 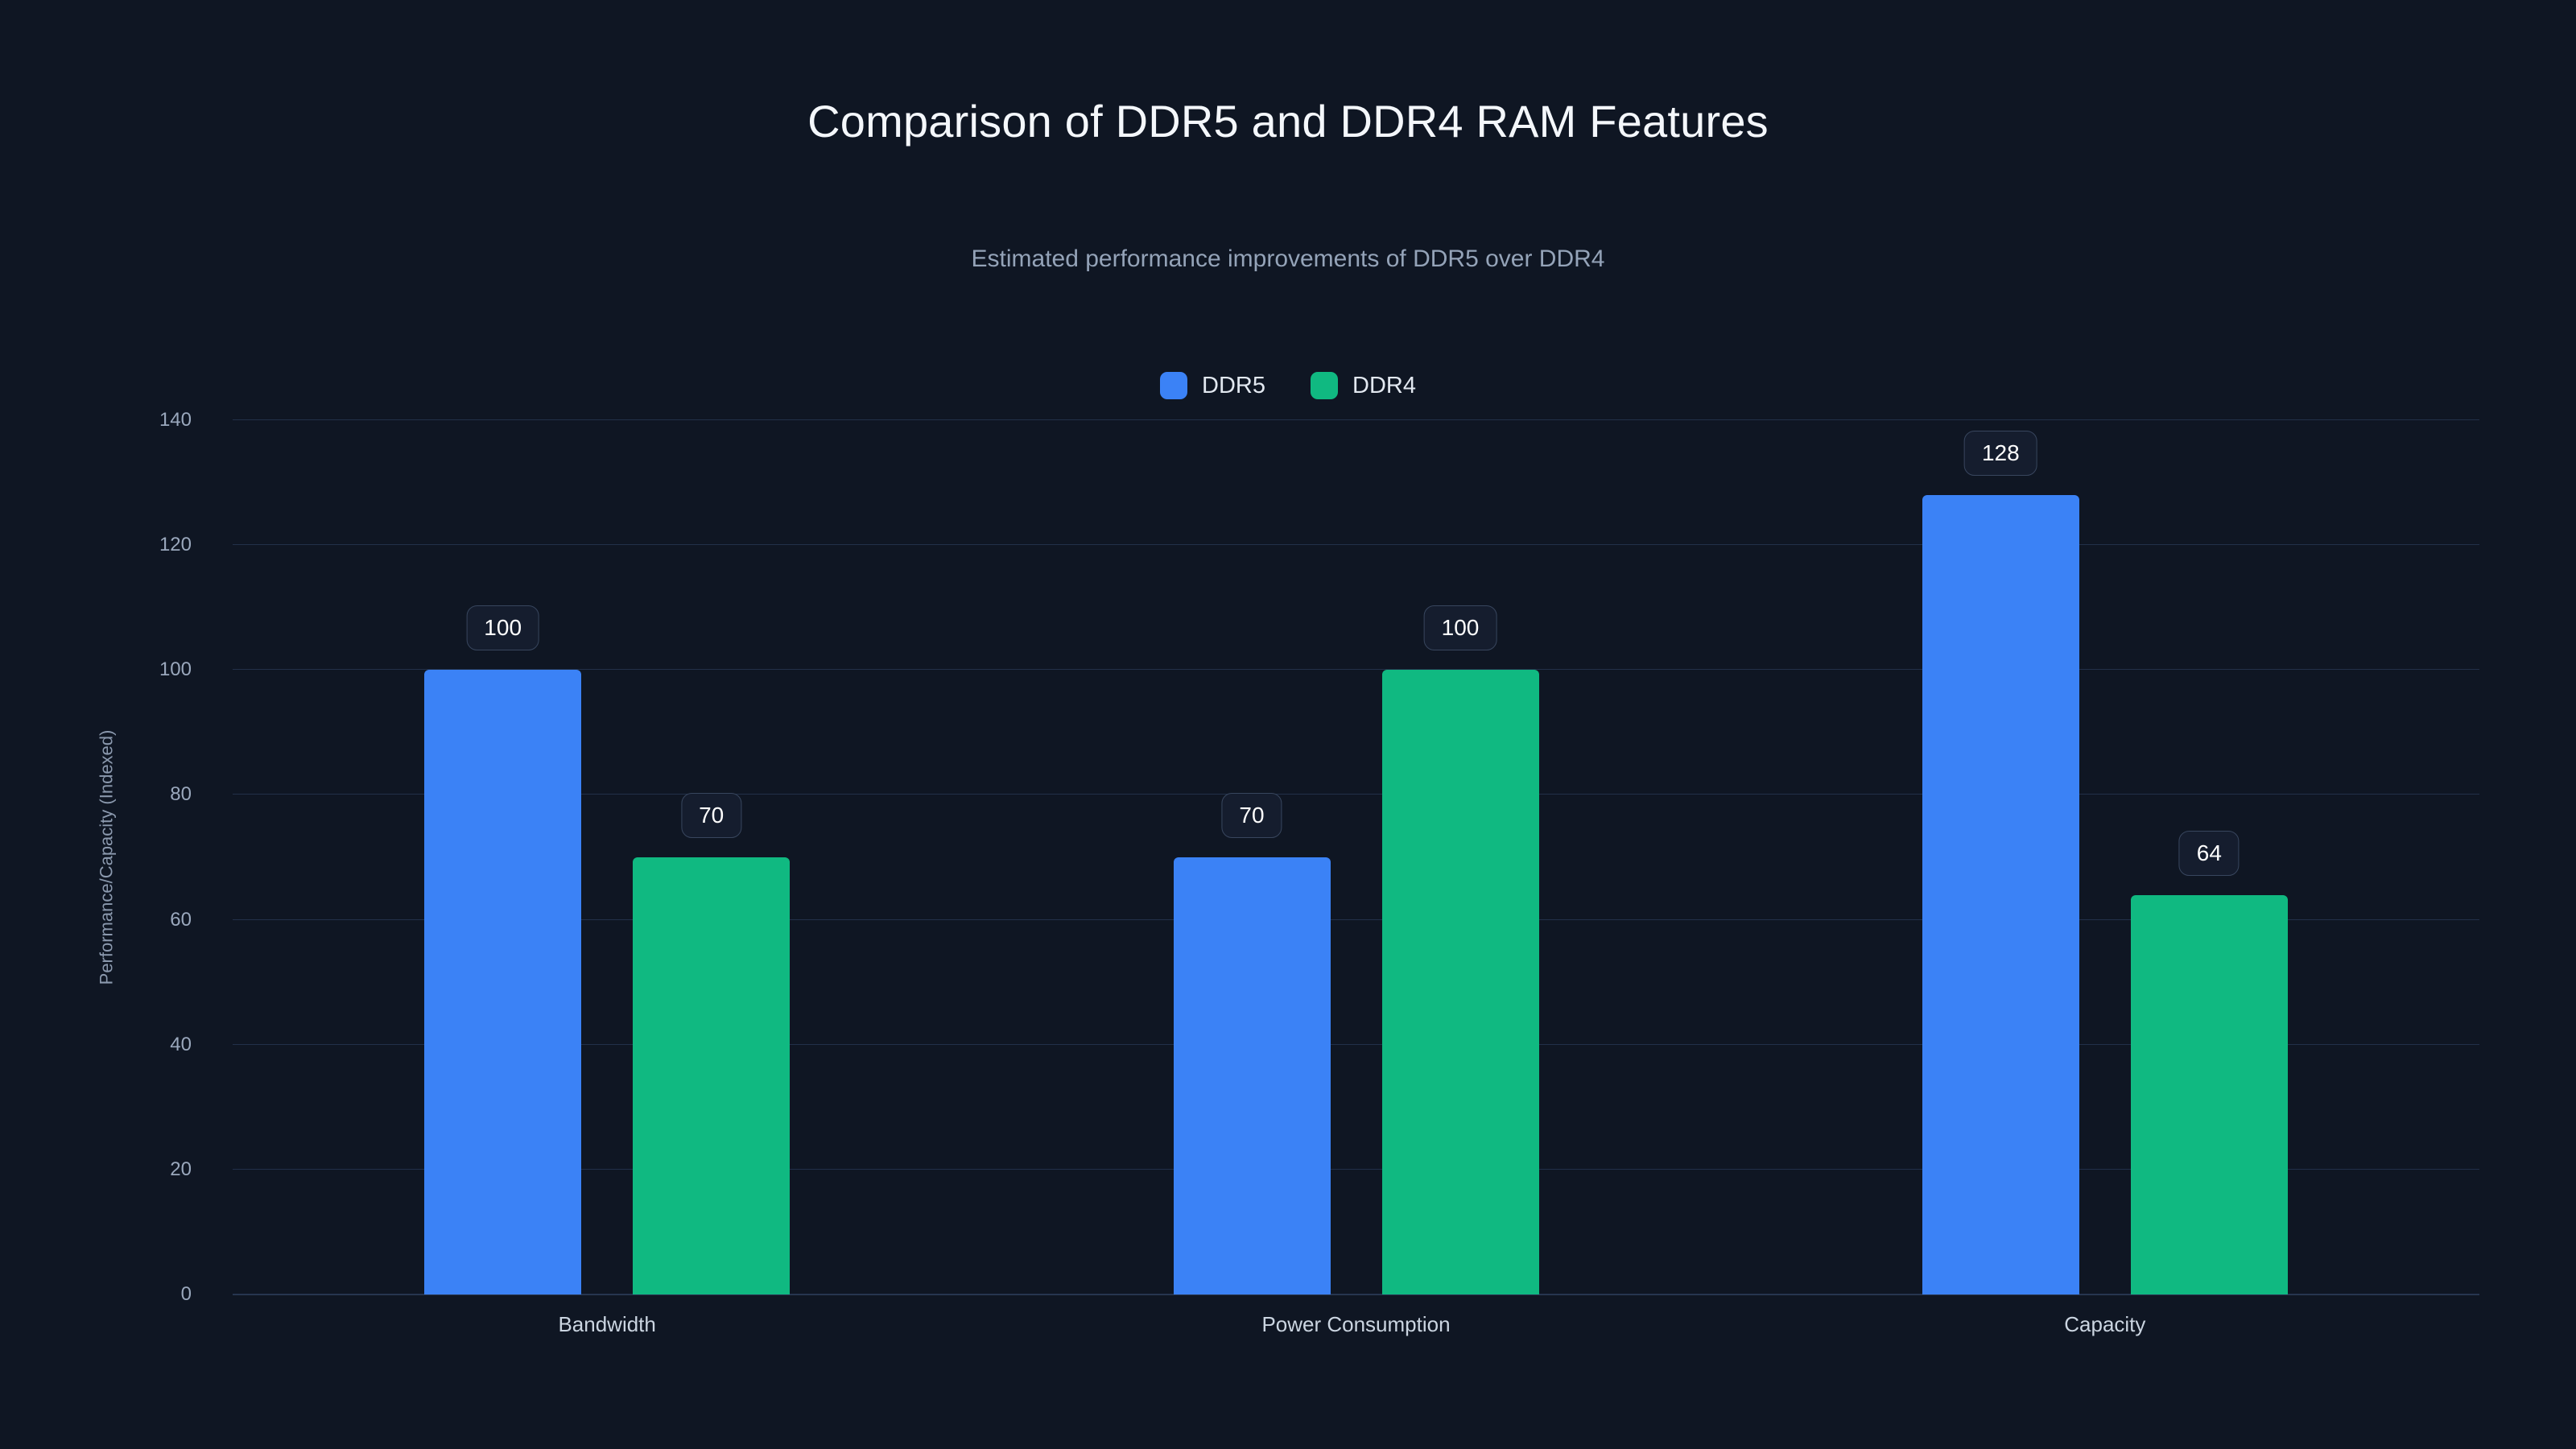 I want to click on value-badge: 64, so click(x=2209, y=853).